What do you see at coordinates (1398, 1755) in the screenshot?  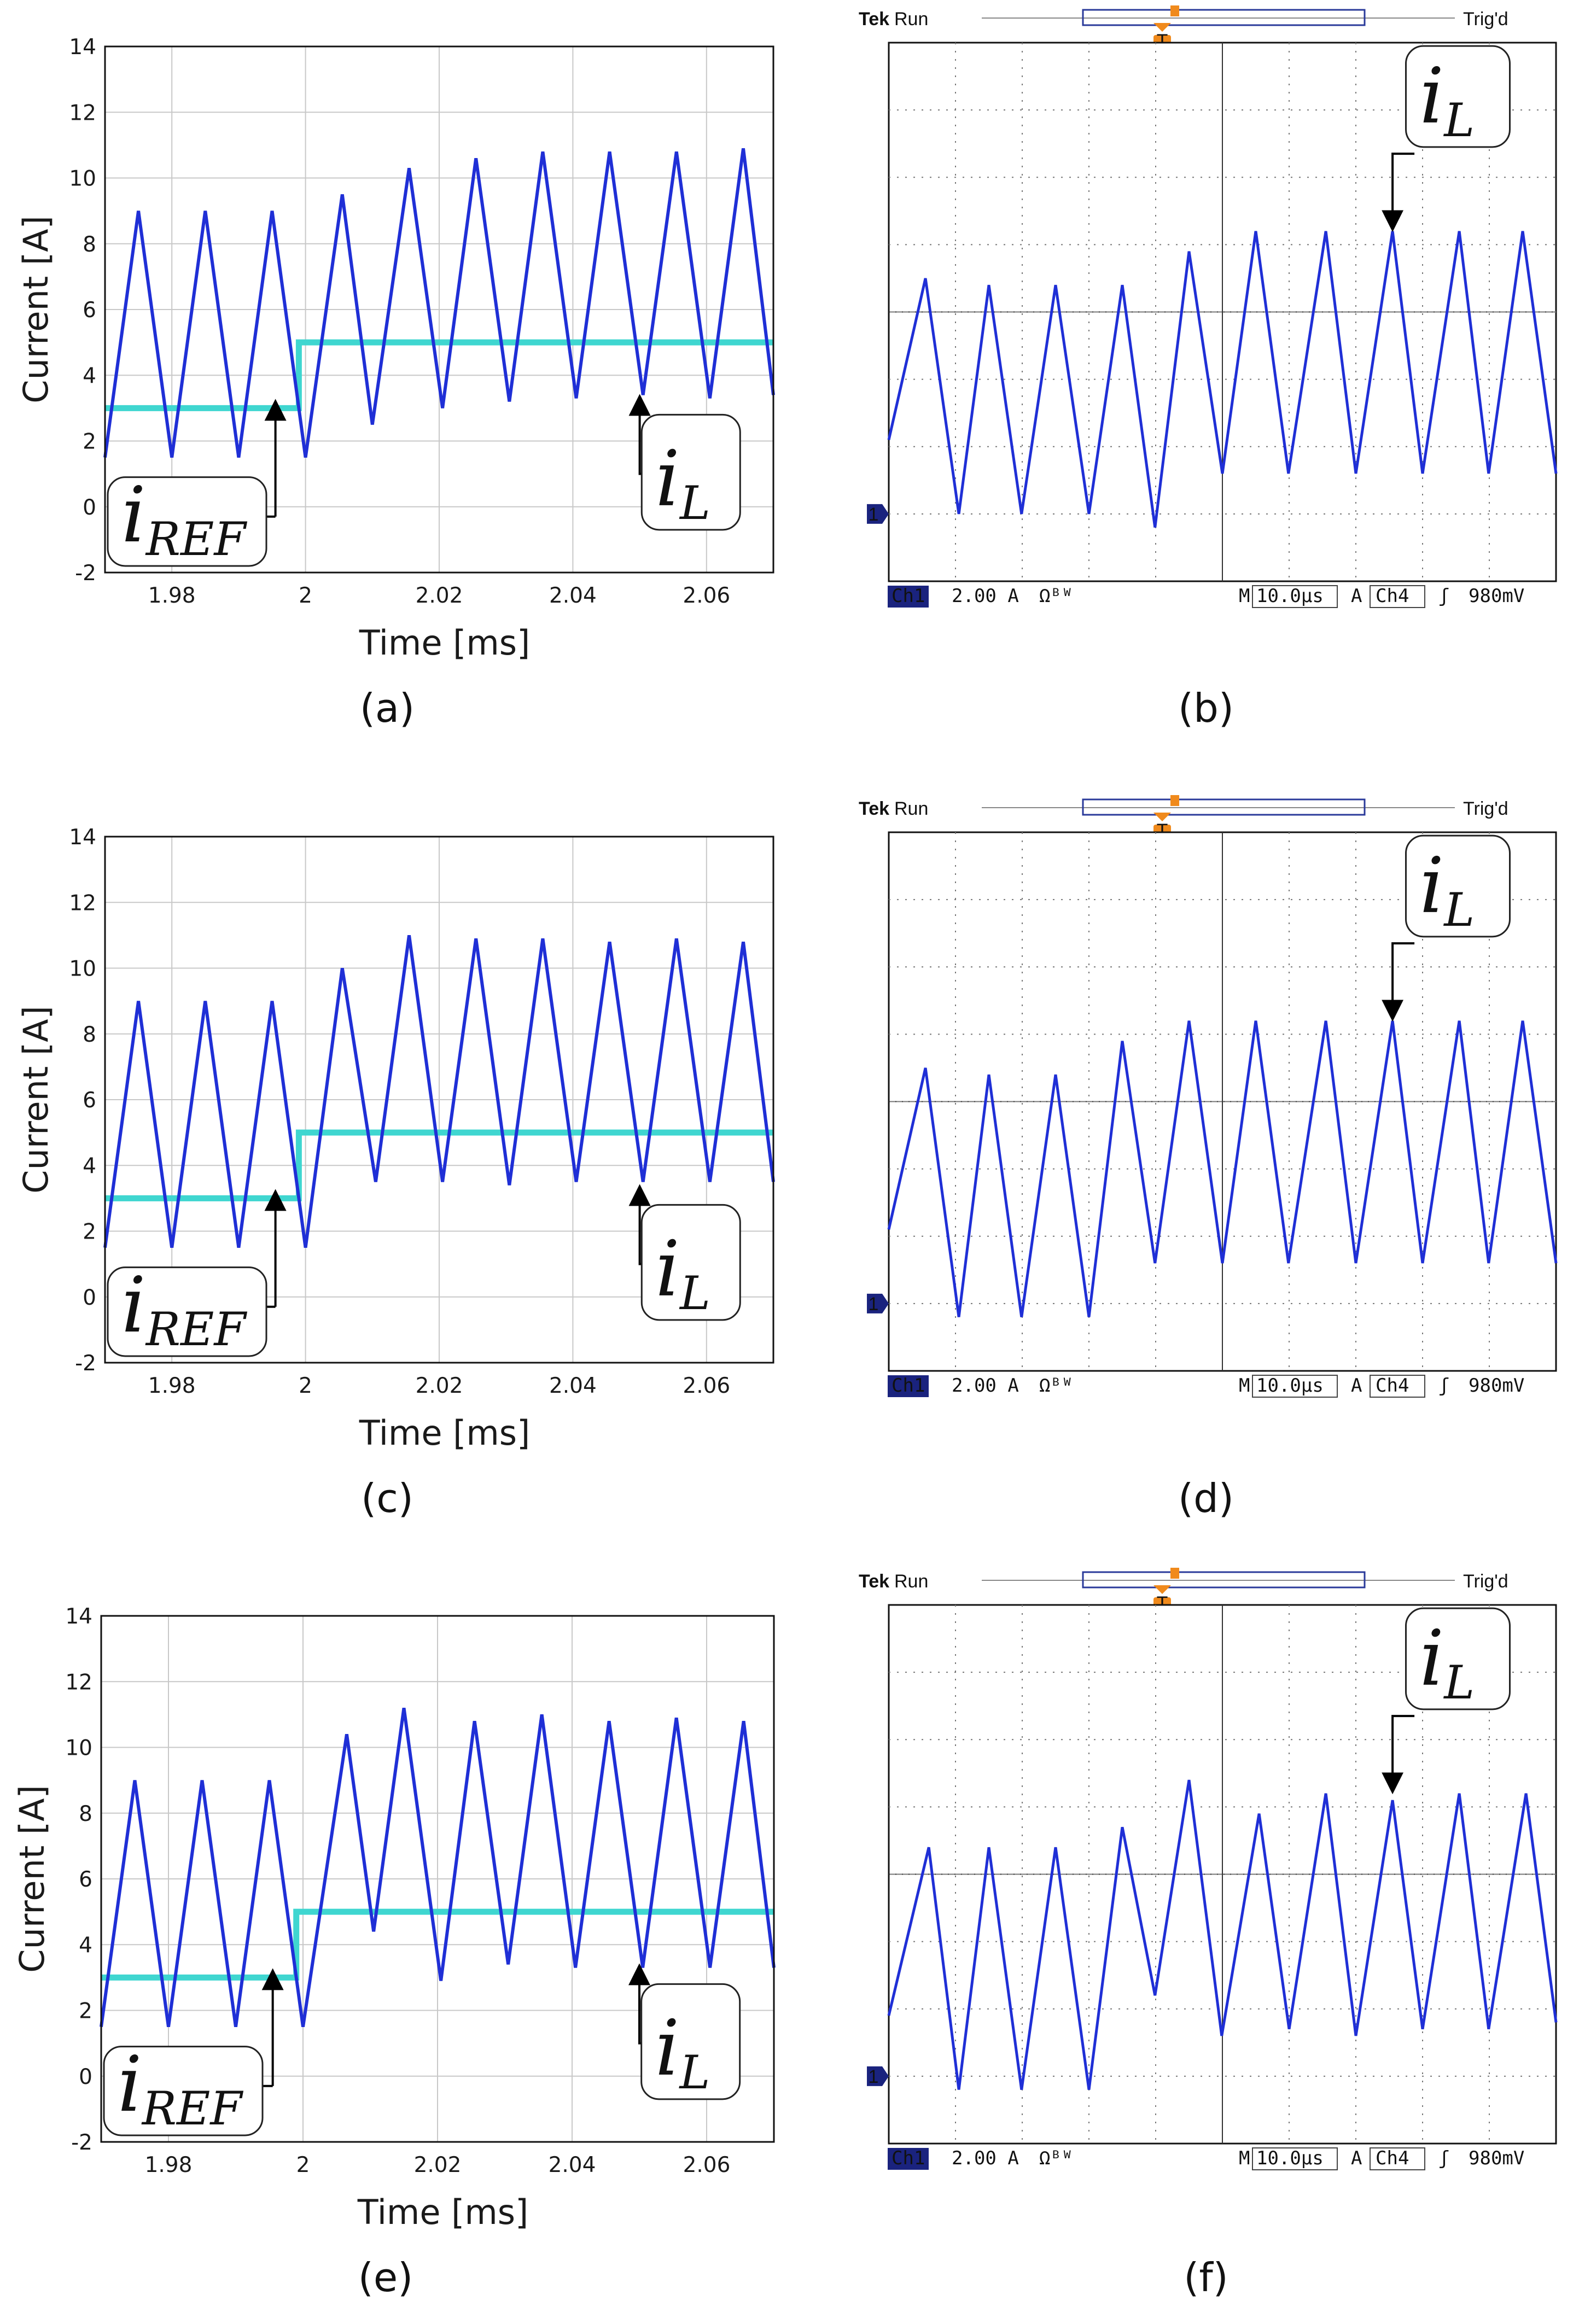 I see `il-arrow` at bounding box center [1398, 1755].